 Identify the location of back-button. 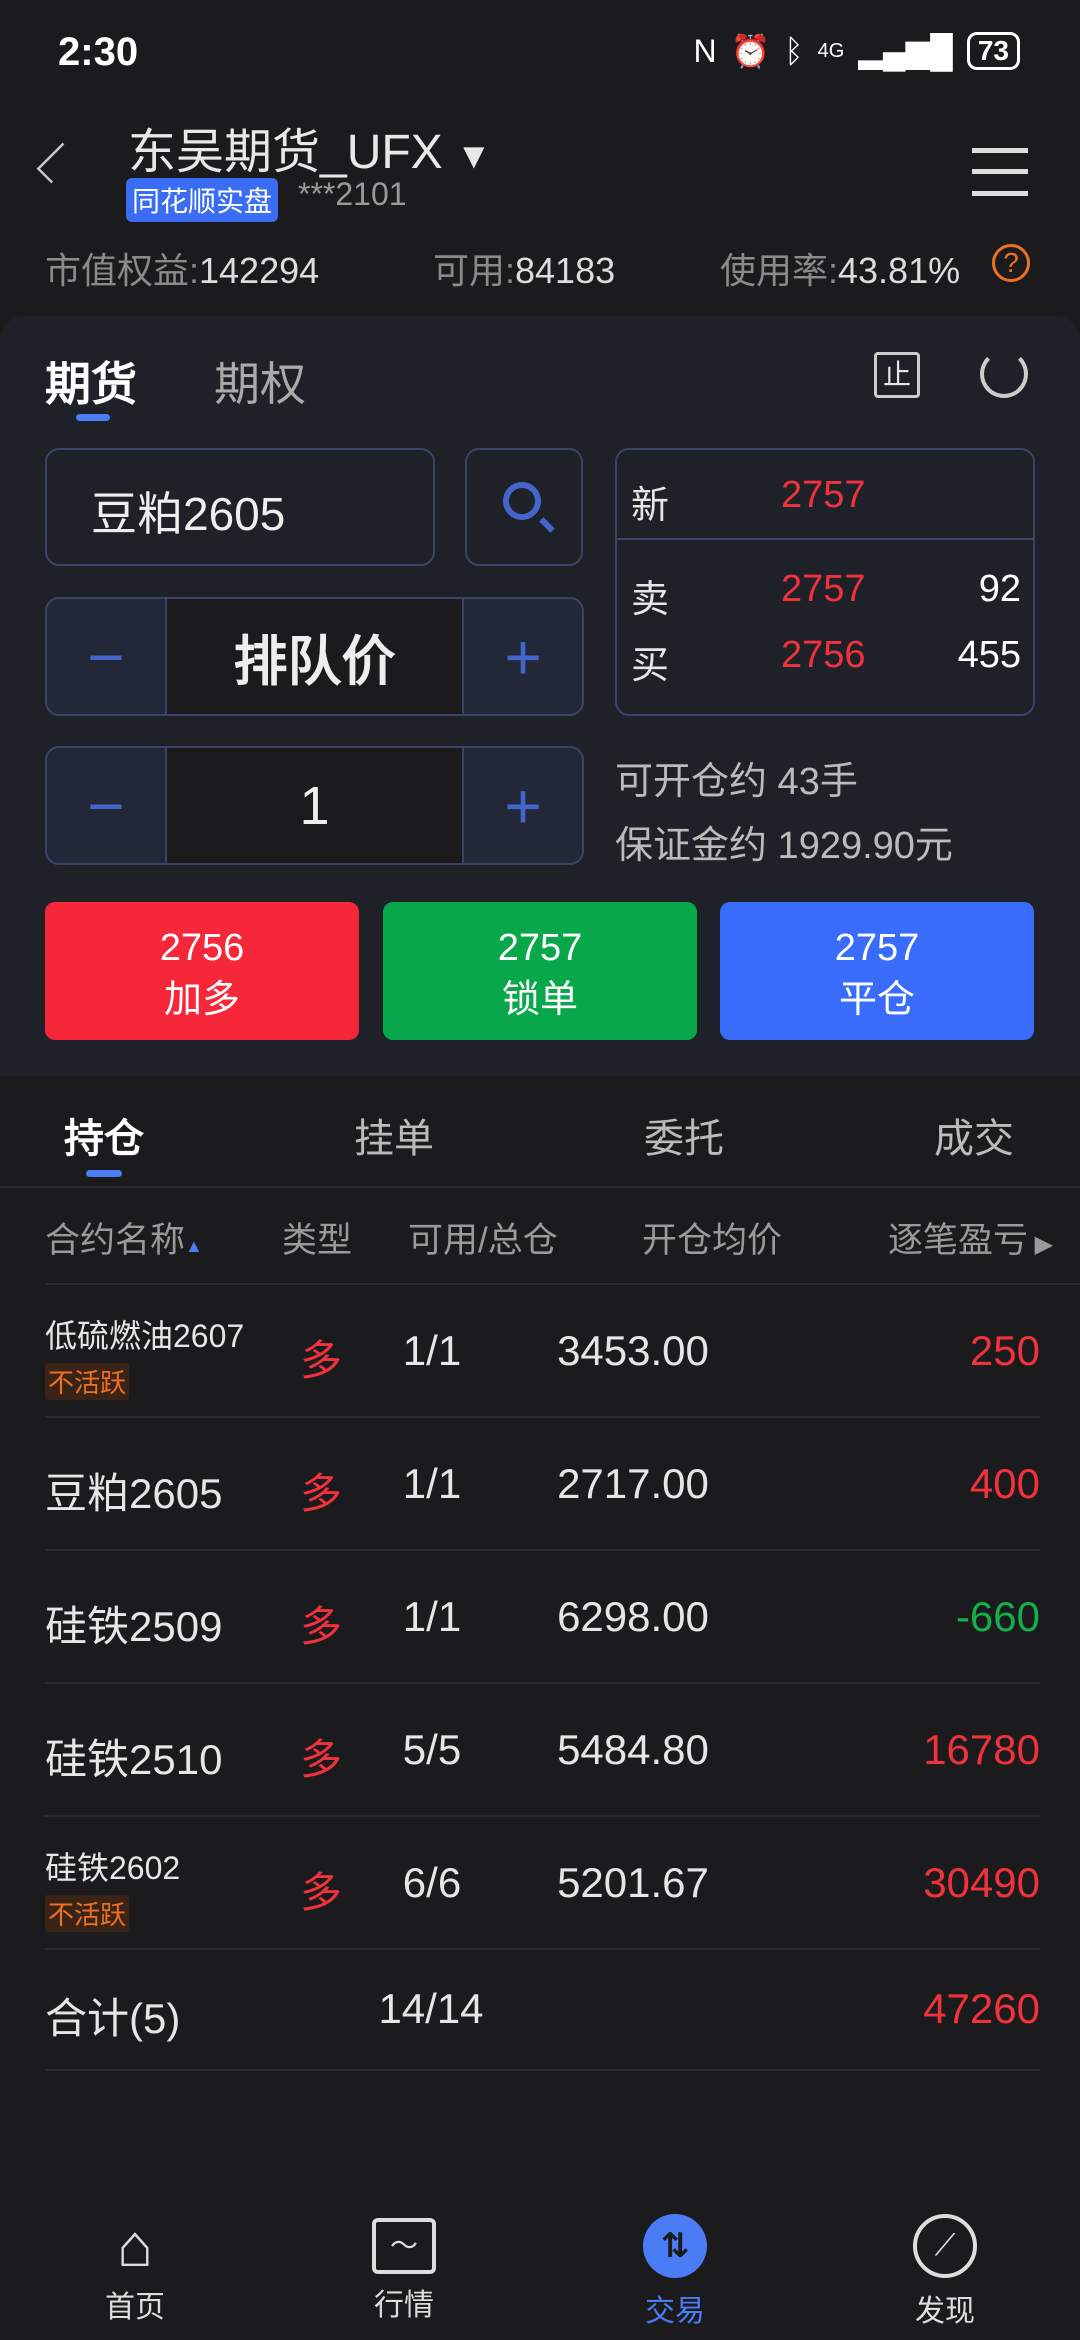
(57, 163).